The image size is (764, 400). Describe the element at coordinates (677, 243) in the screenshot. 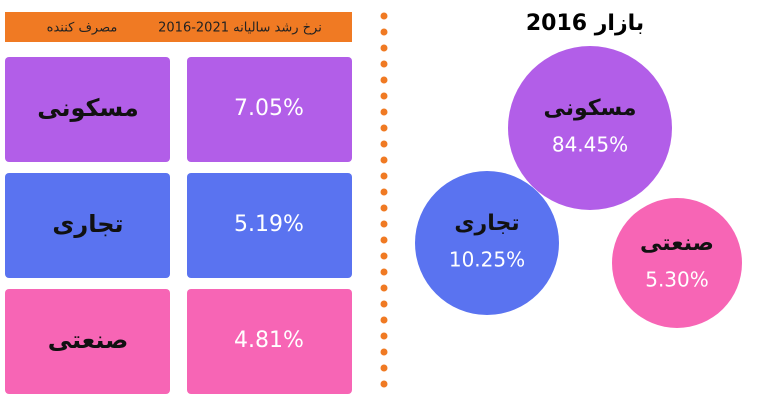

I see `bubble-label: صنعتی` at that location.